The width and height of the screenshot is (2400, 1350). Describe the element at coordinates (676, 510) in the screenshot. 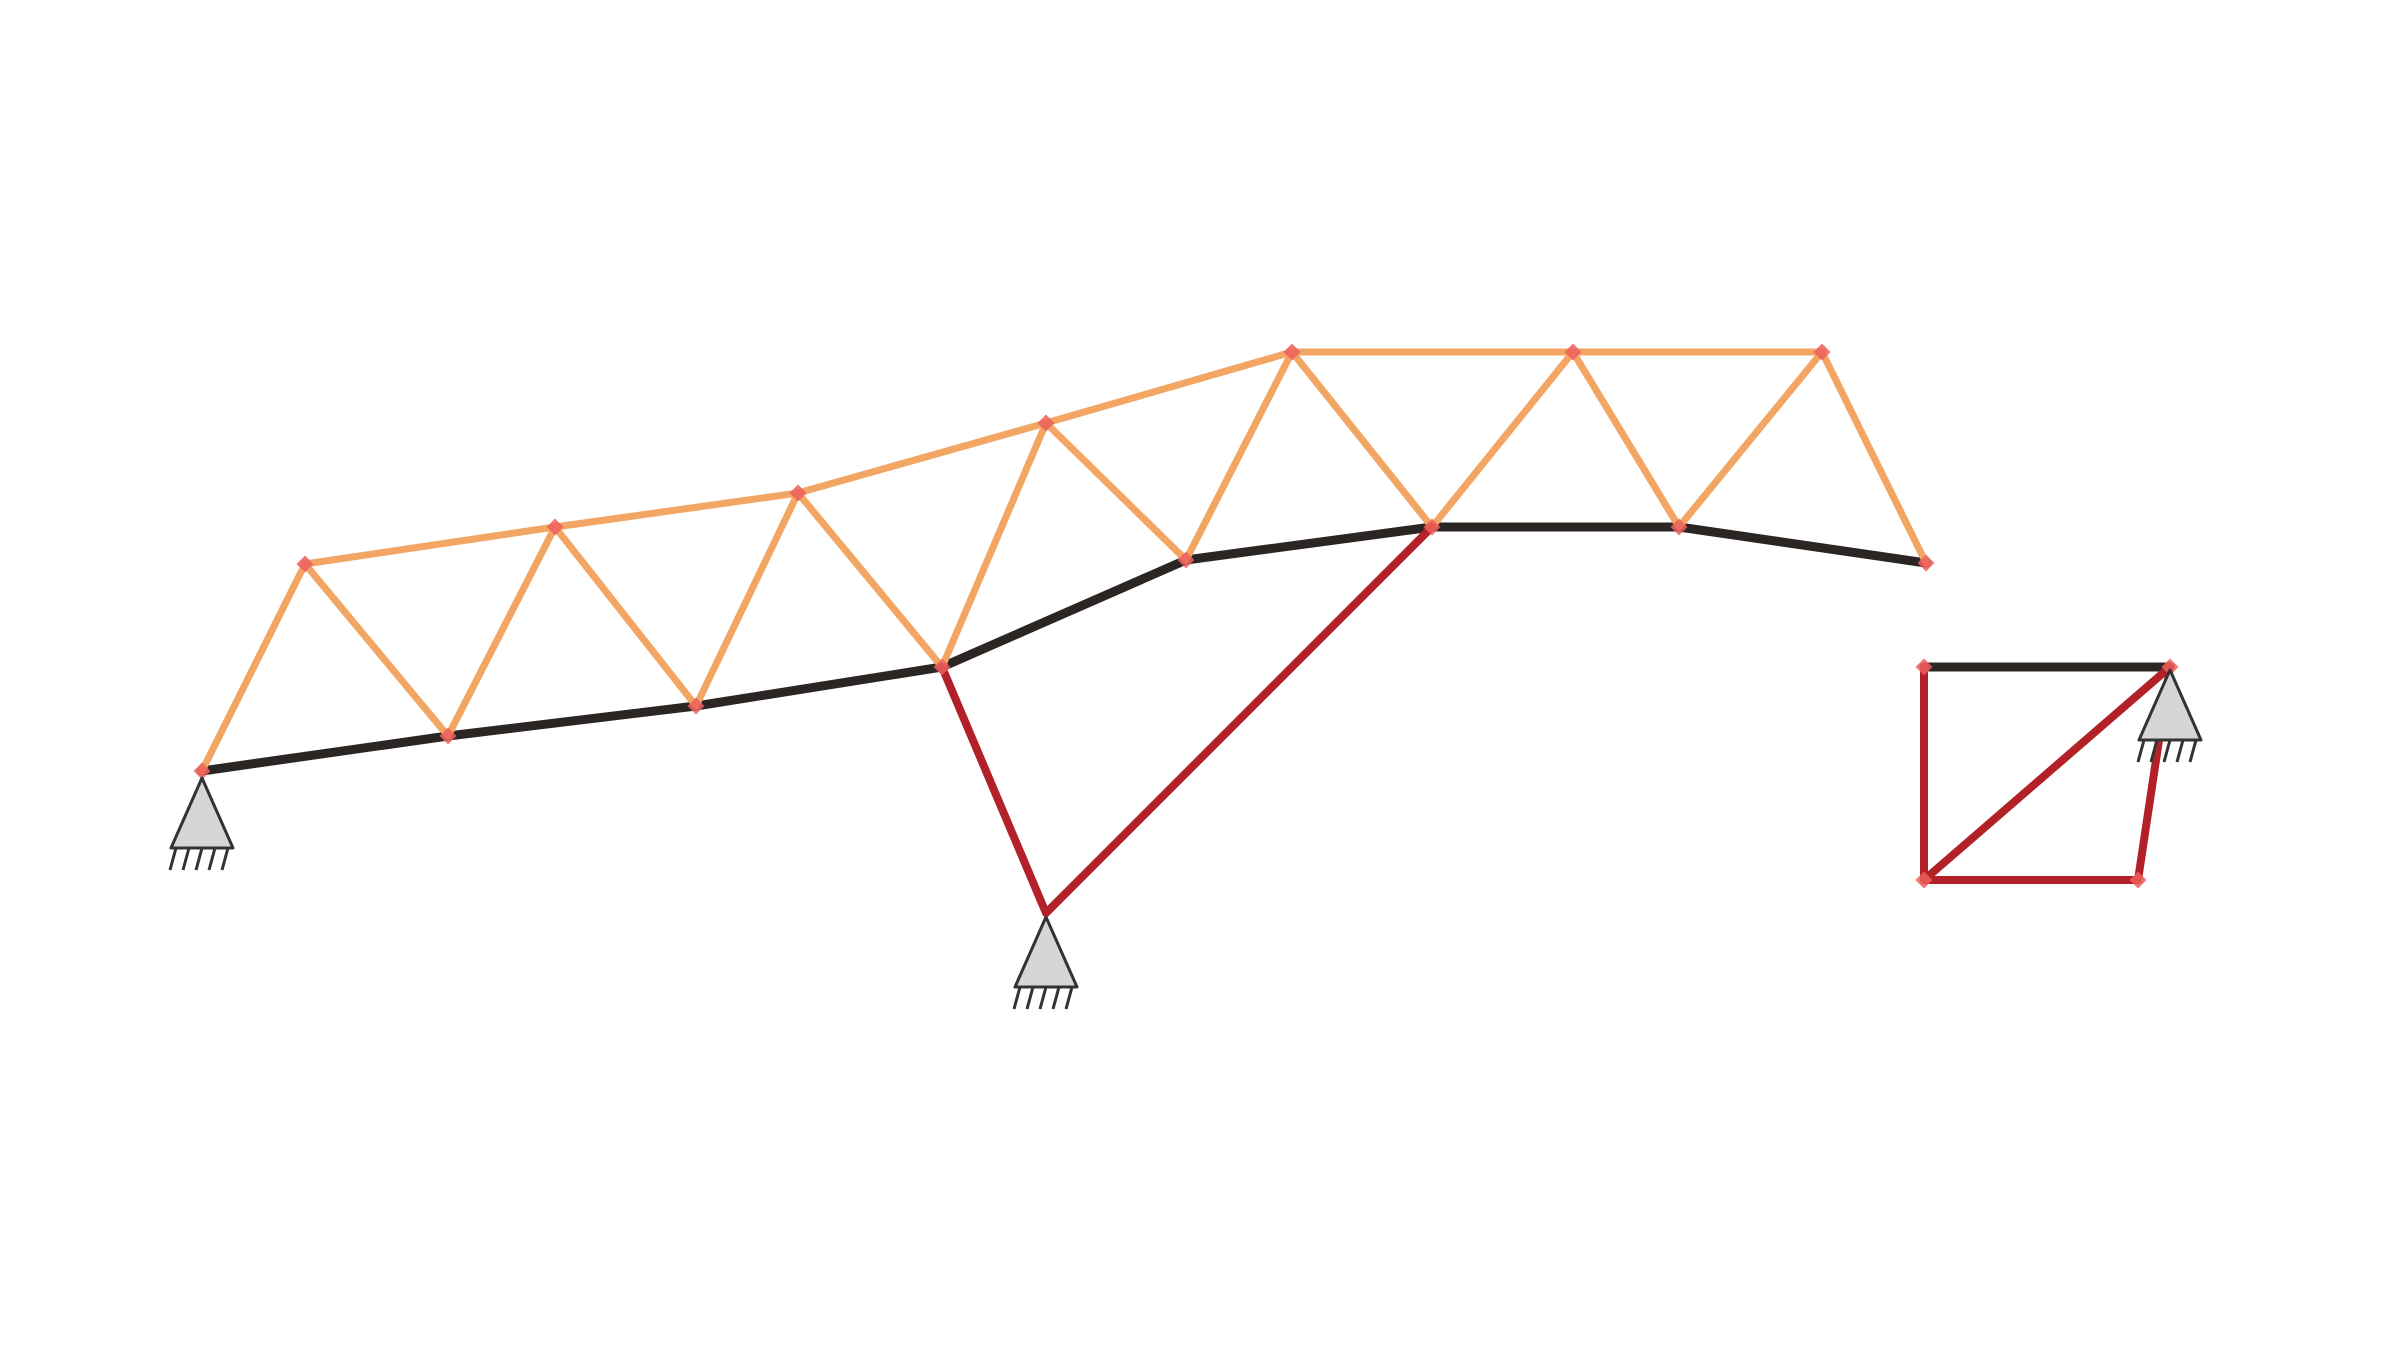

I see `orange-member-D-F` at that location.